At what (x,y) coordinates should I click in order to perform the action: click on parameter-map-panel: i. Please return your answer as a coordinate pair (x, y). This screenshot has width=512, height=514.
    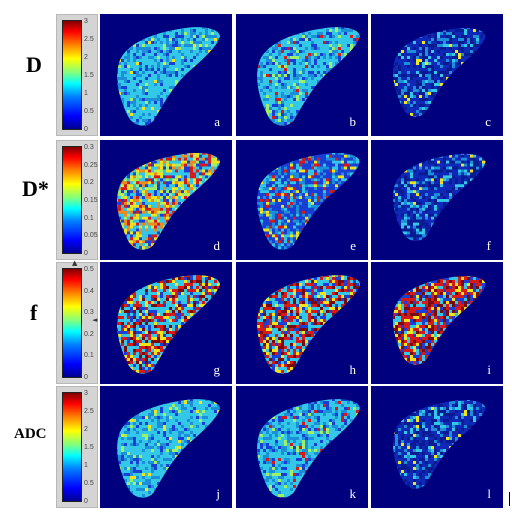
    Looking at the image, I should click on (437, 323).